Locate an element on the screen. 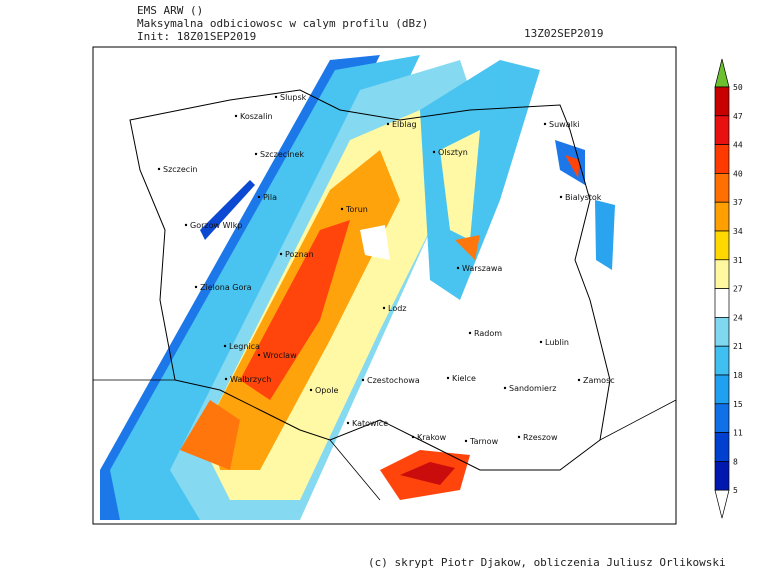 This screenshot has width=768, height=576. colorbar-label: 11 is located at coordinates (738, 433).